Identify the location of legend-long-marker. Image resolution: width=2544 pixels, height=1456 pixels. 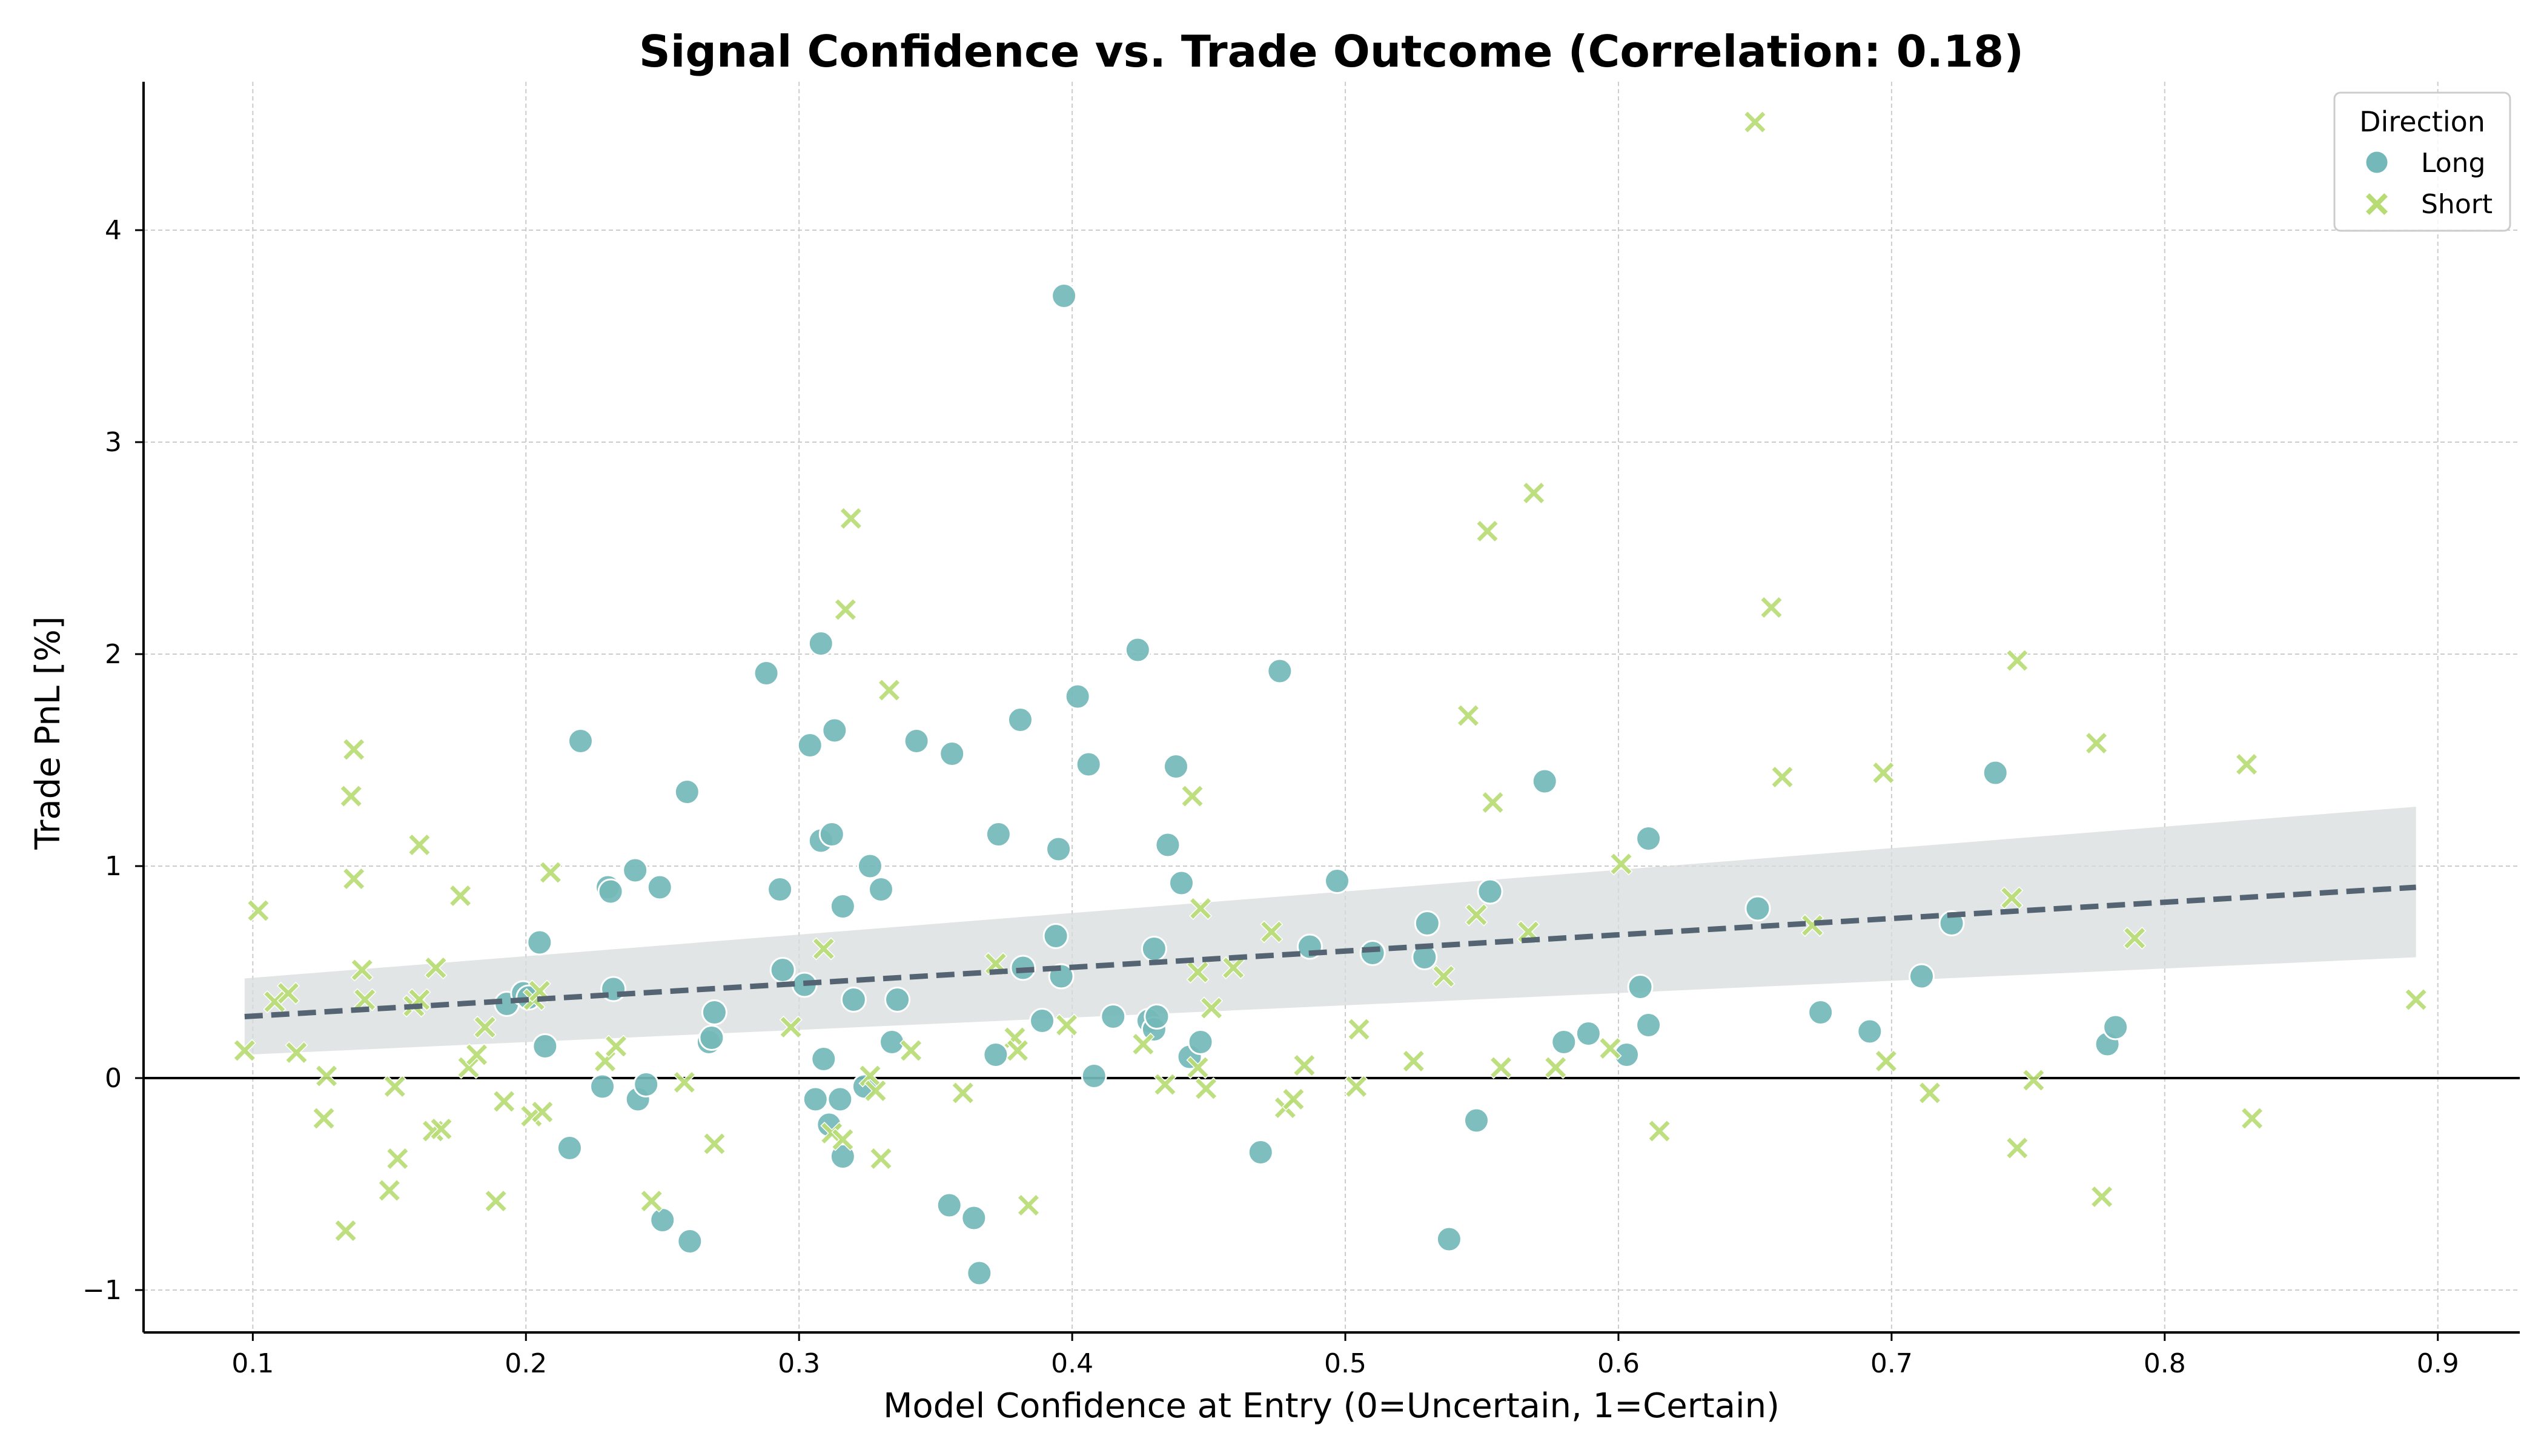
(2377, 162).